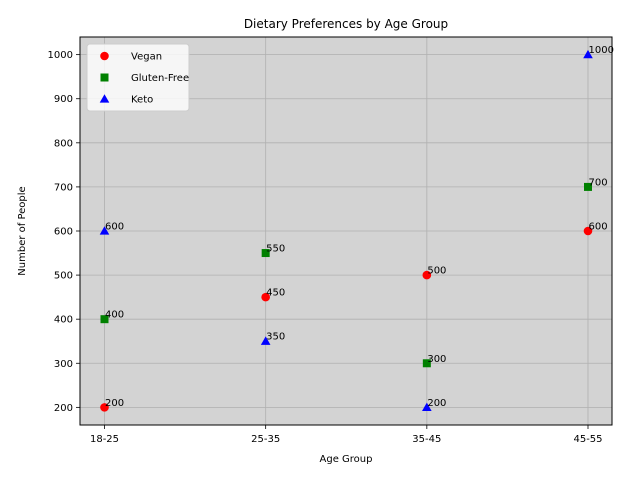 Image resolution: width=640 pixels, height=480 pixels. Describe the element at coordinates (598, 227) in the screenshot. I see `vegan-data-label: 600` at that location.